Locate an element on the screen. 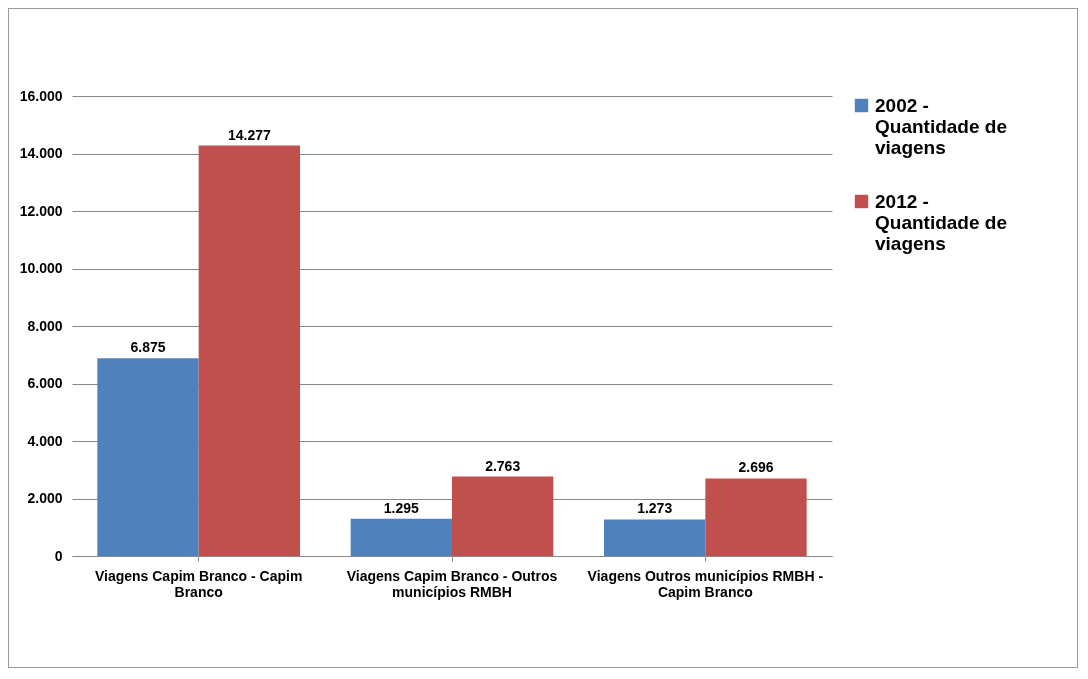 The width and height of the screenshot is (1088, 679). data-label: 2.696 is located at coordinates (756, 467).